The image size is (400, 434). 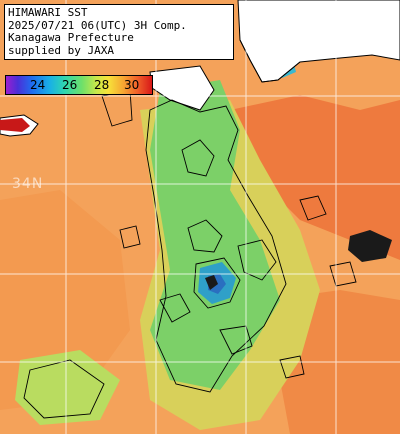 I want to click on caption-datetime: 2025/07/21 06(UTC) 3H Comp., so click(x=97, y=25).